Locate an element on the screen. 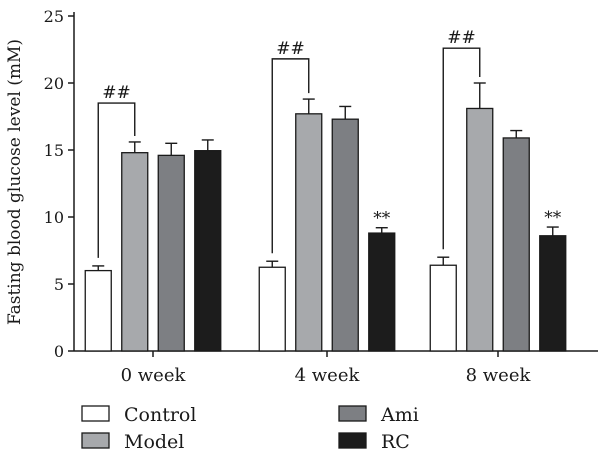 The image size is (600, 470). y-tick-label: 5 is located at coordinates (59, 284).